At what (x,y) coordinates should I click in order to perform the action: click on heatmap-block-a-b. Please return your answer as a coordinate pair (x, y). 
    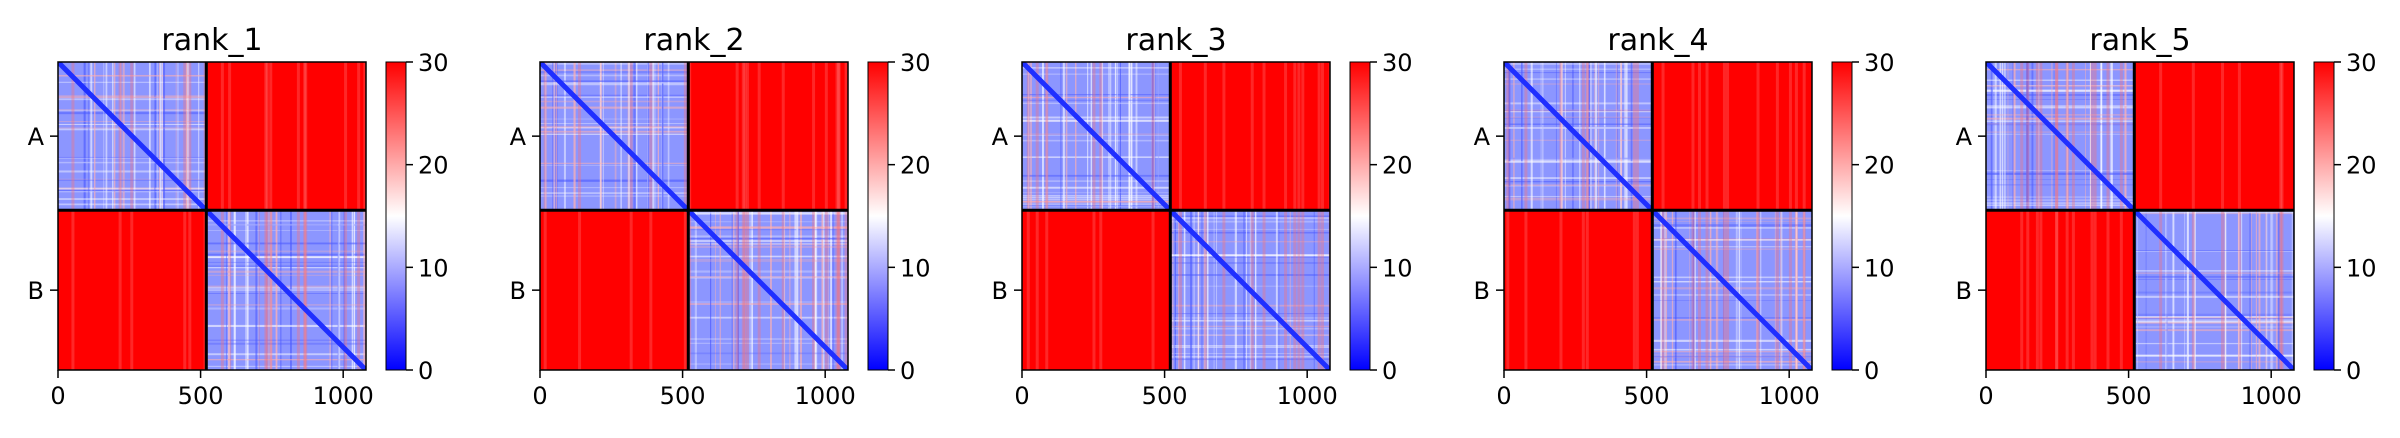
    Looking at the image, I should click on (1250, 136).